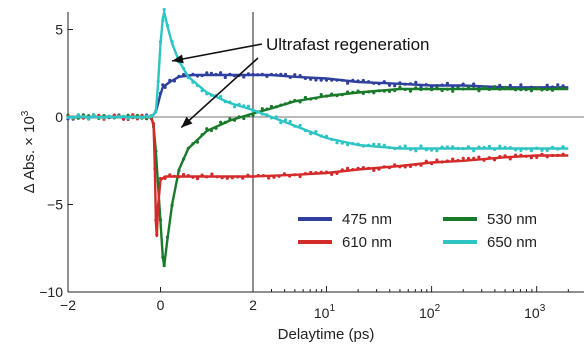  Describe the element at coordinates (332, 308) in the screenshot. I see `x-tick-label-exponent: 1` at that location.